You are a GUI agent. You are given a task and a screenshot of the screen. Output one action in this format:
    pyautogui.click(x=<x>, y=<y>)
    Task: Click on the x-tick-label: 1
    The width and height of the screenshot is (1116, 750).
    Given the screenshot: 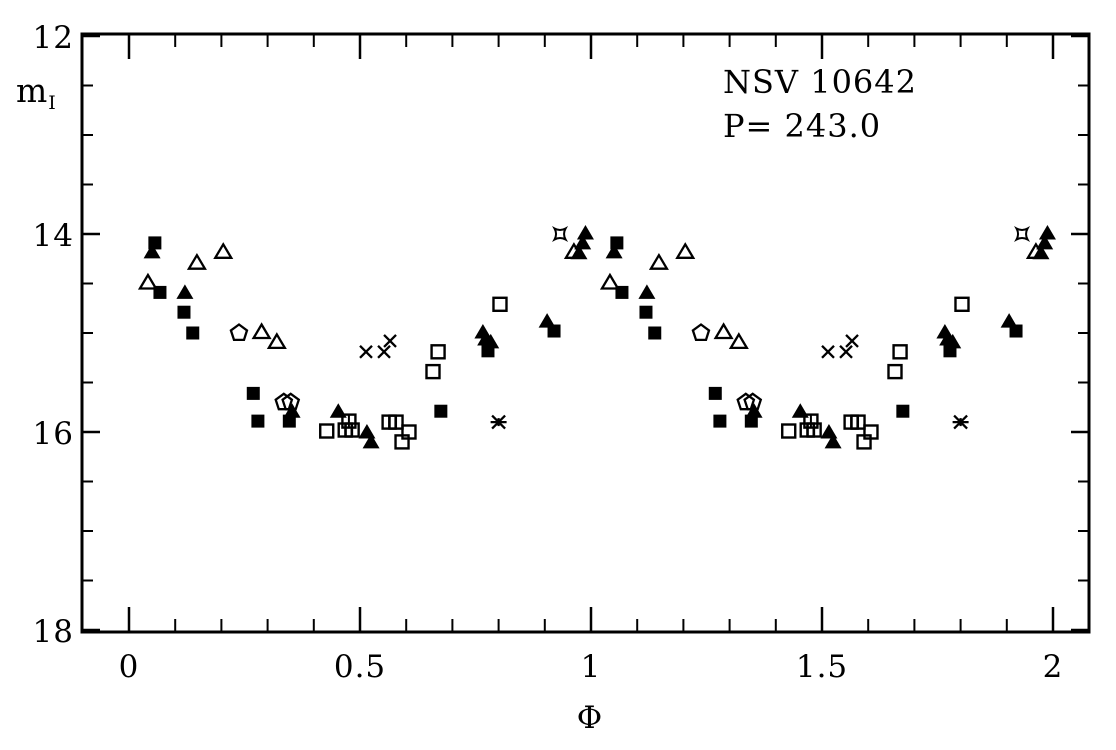 What is the action you would take?
    pyautogui.click(x=591, y=667)
    